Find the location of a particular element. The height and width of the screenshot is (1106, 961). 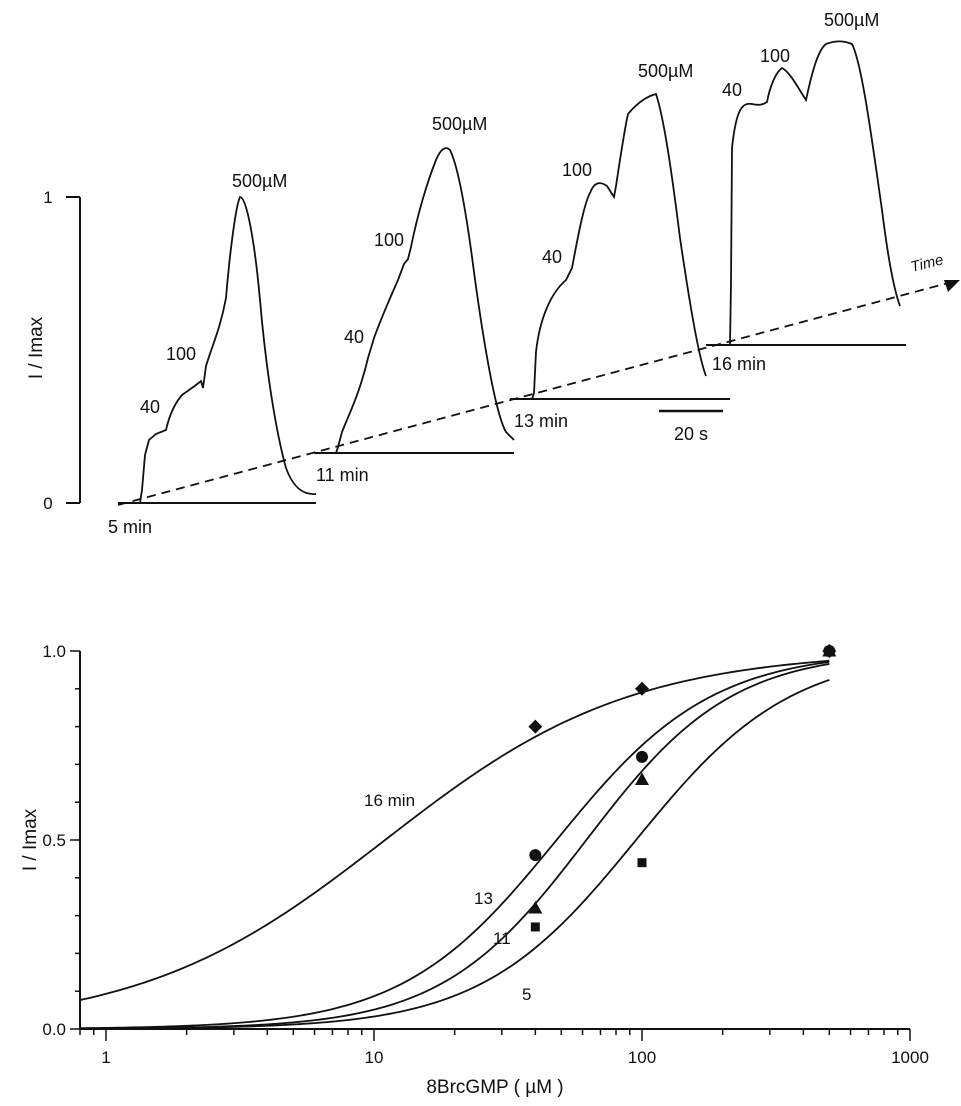

bottom-y-axis-label: I / Imax is located at coordinates (30, 839).